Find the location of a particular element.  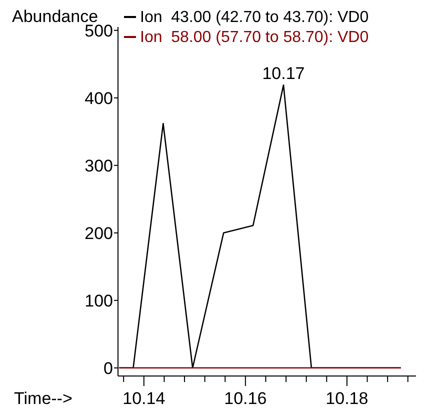

y-tick-label: 400 is located at coordinates (98, 98).